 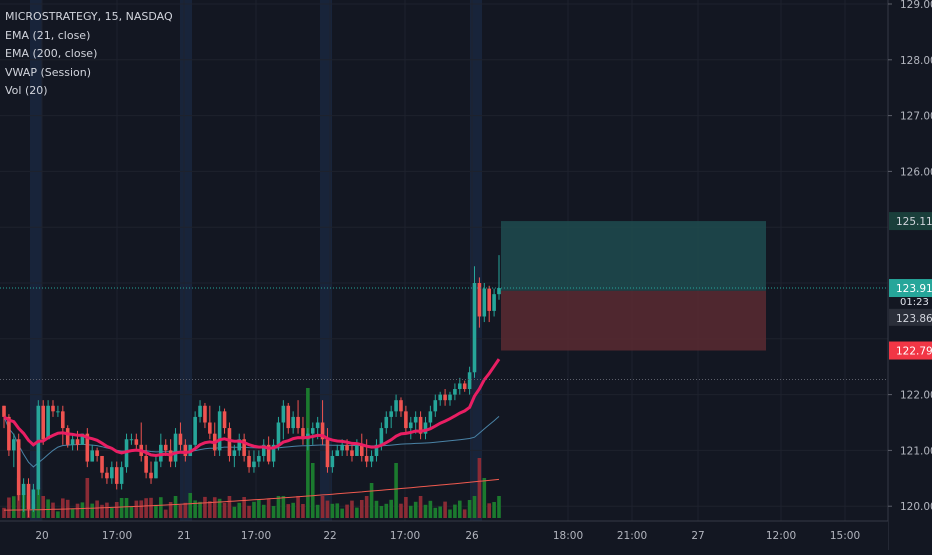 I want to click on stop-zone, so click(x=633, y=320).